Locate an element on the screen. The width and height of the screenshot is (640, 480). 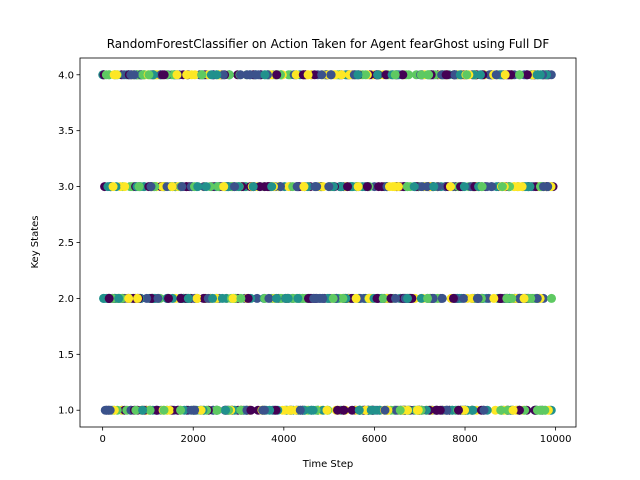
x-tick-label: 8000 is located at coordinates (464, 439).